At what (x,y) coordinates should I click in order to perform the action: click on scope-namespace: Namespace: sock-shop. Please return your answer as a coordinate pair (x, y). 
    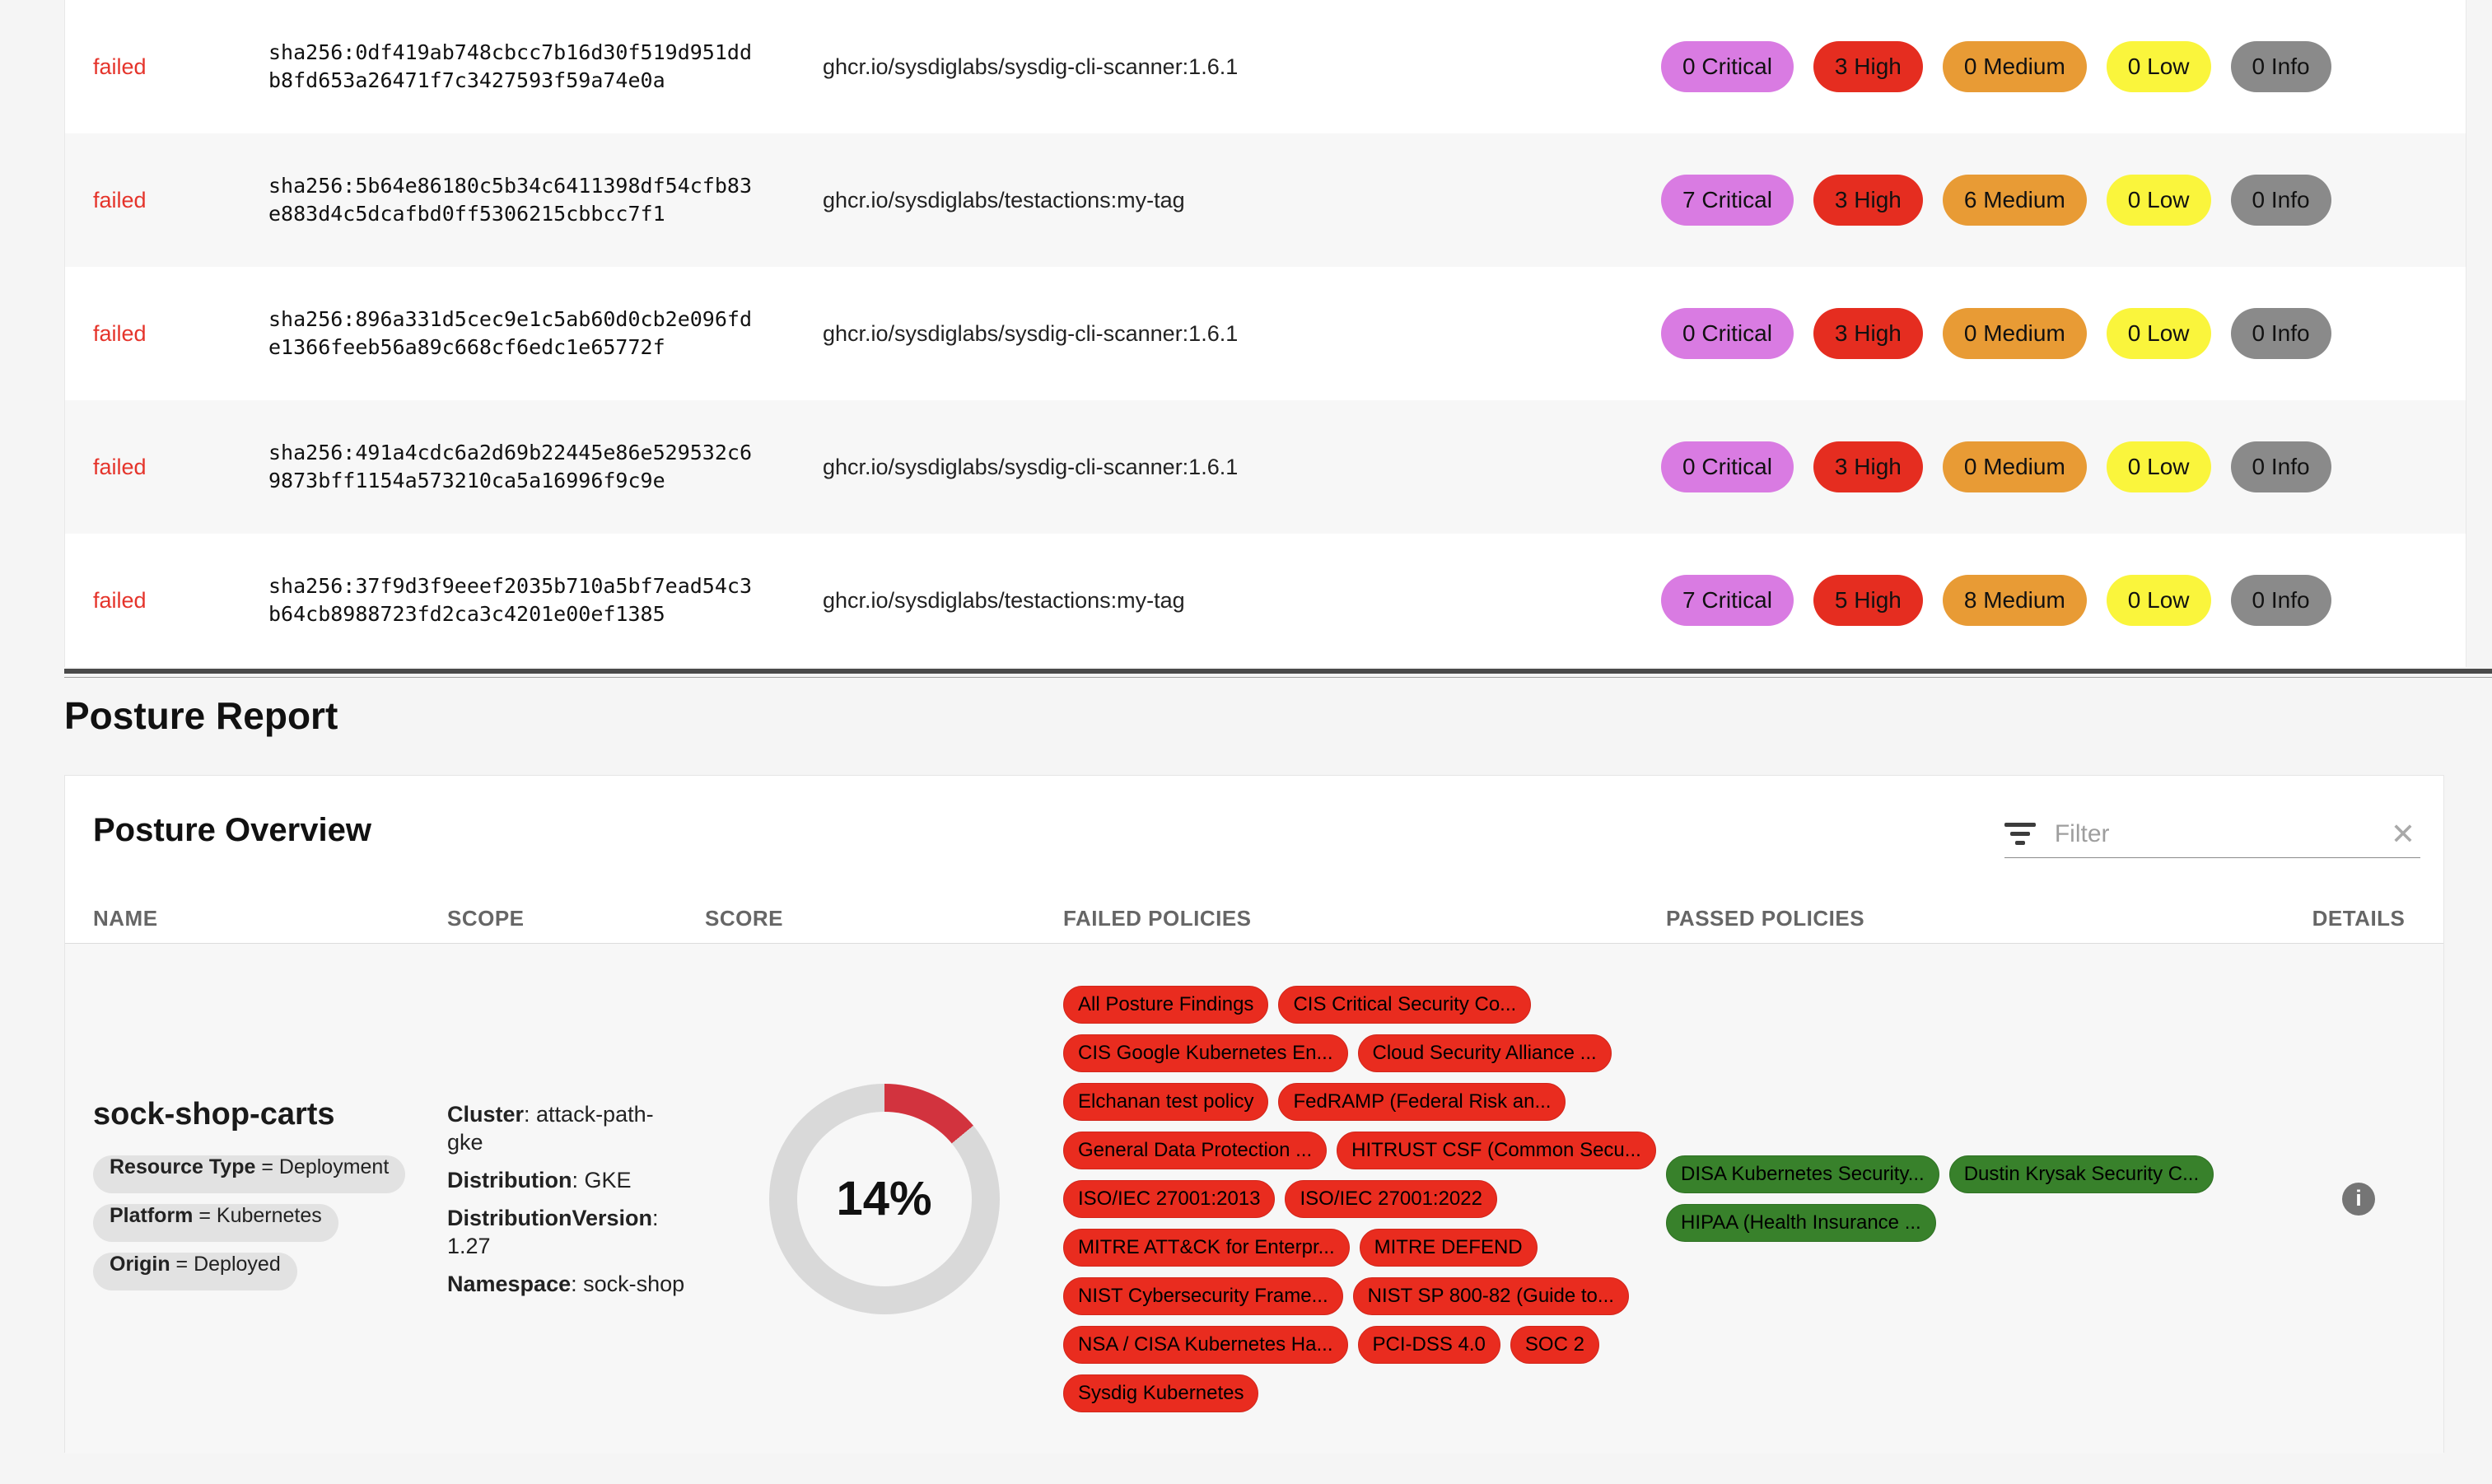
    Looking at the image, I should click on (566, 1283).